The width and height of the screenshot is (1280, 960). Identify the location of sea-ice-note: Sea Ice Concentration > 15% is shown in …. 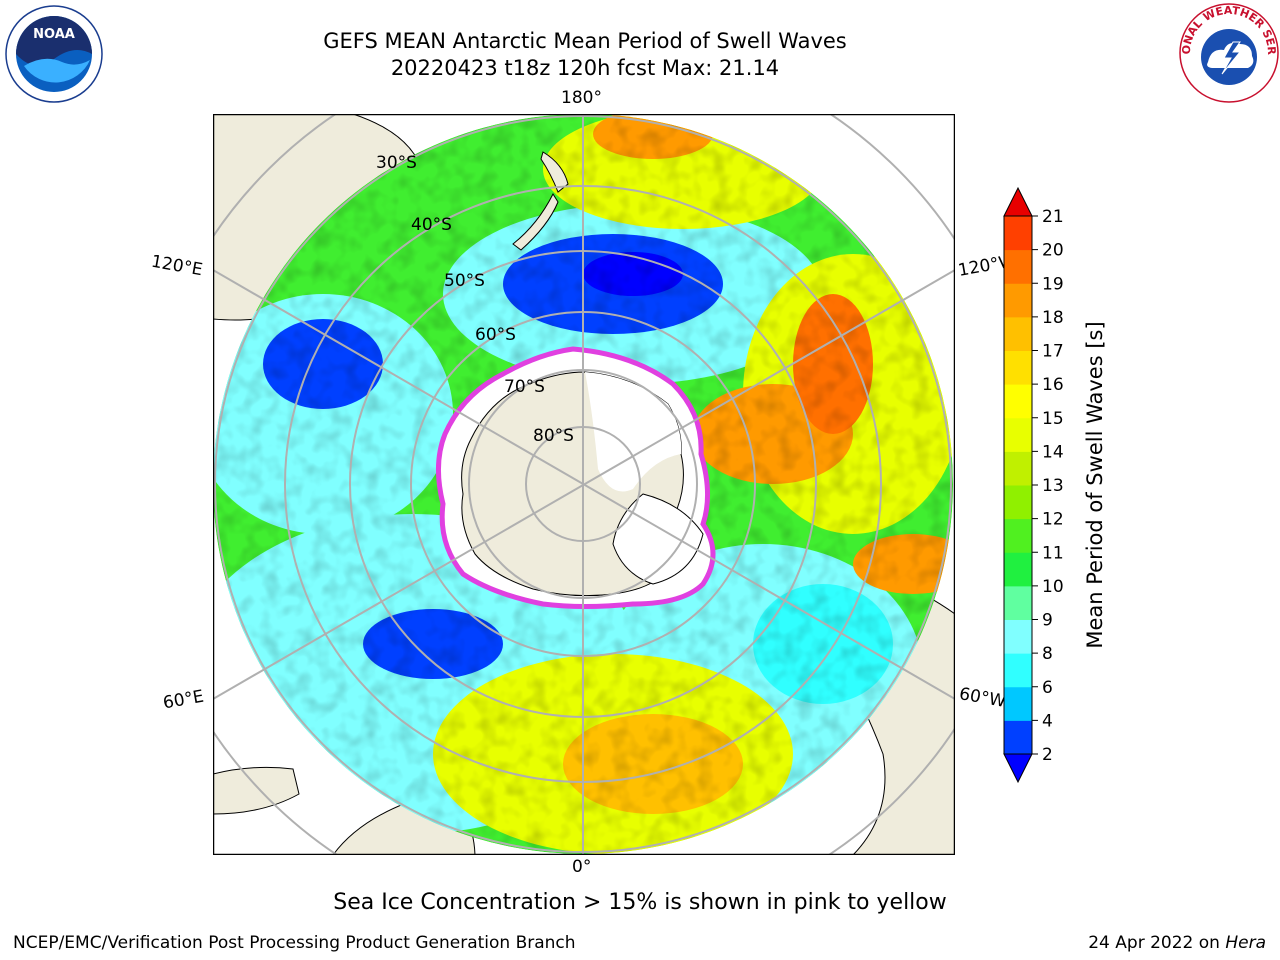
(640, 902).